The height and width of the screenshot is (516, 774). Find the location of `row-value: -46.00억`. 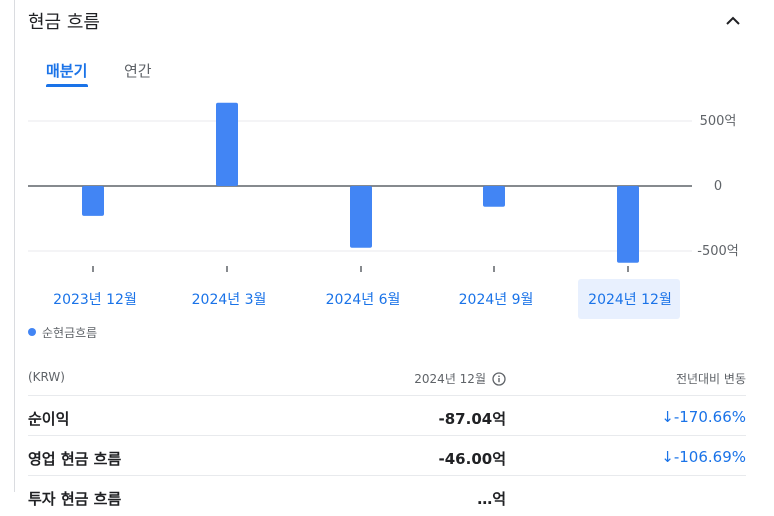

row-value: -46.00억 is located at coordinates (472, 459).